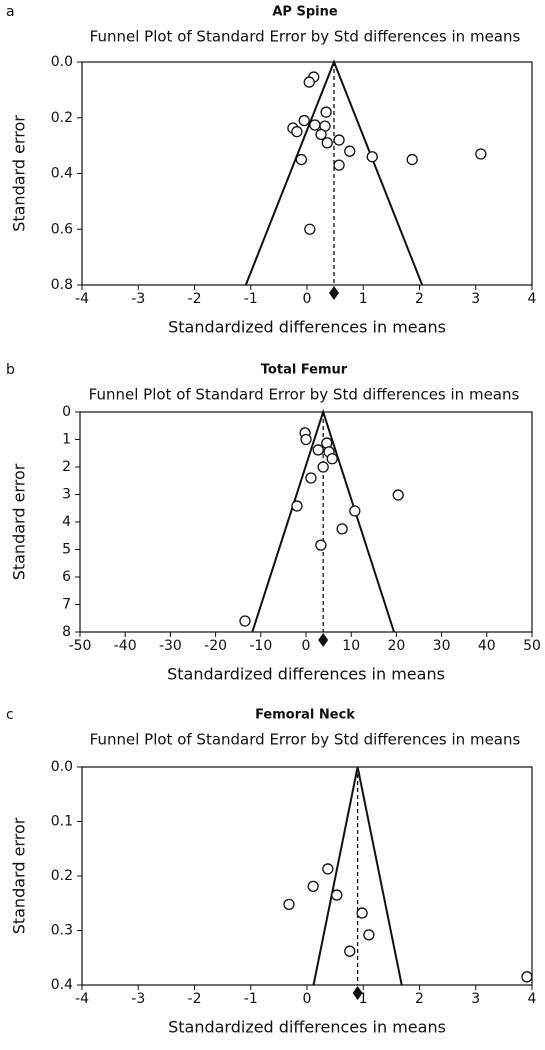 Image resolution: width=545 pixels, height=1050 pixels. What do you see at coordinates (170, 646) in the screenshot?
I see `x-tick-label: -30` at bounding box center [170, 646].